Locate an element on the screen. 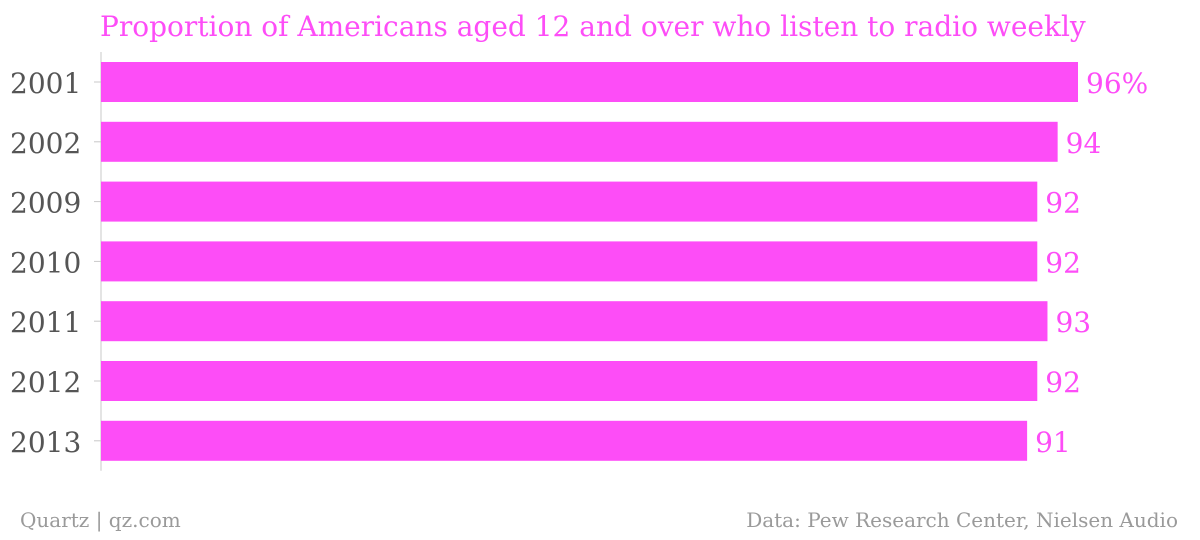 The width and height of the screenshot is (1200, 540). bar-2010 is located at coordinates (569, 261).